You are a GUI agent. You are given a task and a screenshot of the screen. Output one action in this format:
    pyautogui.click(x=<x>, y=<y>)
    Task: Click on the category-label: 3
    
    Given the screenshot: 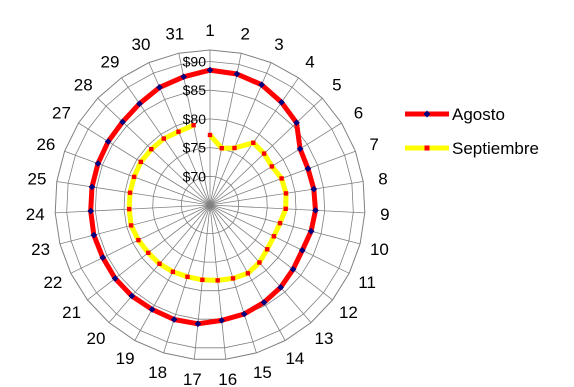 What is the action you would take?
    pyautogui.click(x=278, y=44)
    